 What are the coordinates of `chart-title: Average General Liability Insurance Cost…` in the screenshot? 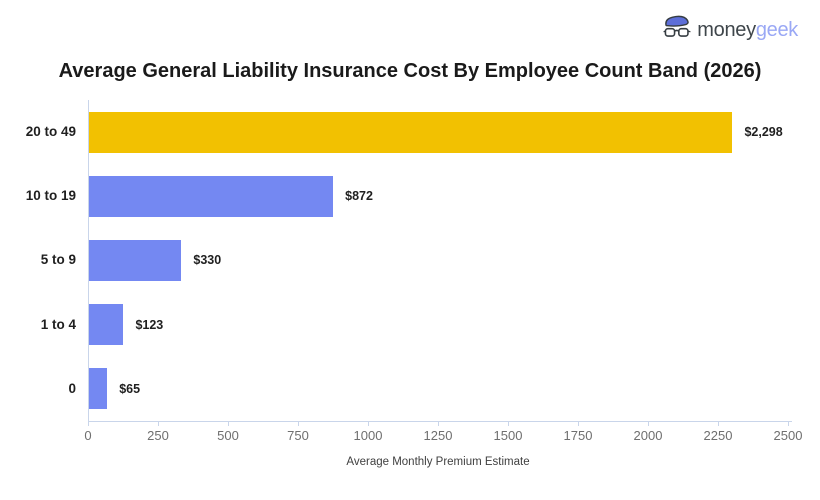 It's located at (410, 71).